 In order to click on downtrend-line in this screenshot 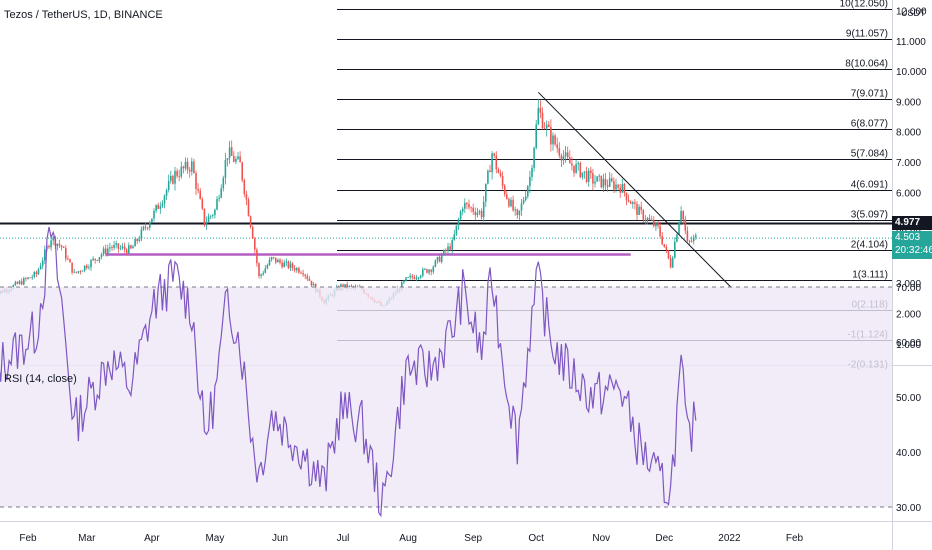, I will do `click(634, 190)`.